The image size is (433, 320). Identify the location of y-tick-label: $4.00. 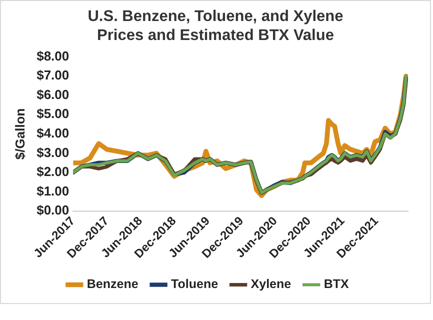
(53, 133).